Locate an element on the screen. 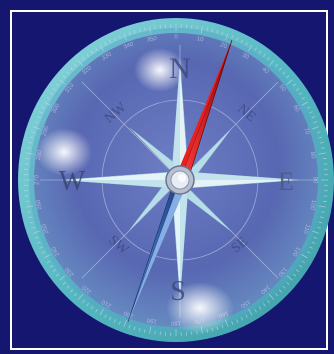 The image size is (334, 354). degree-label: 140 is located at coordinates (265, 289).